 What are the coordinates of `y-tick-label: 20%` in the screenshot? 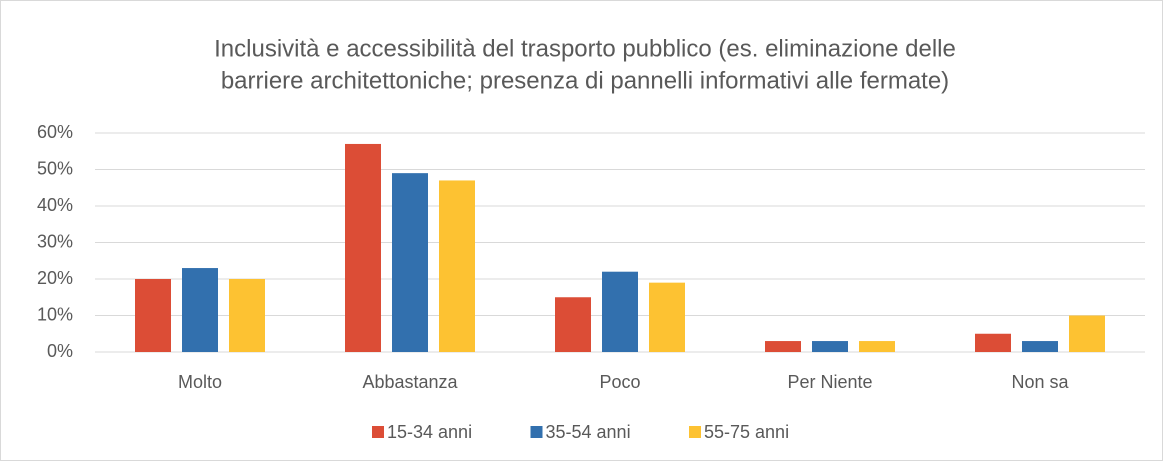 It's located at (55, 278).